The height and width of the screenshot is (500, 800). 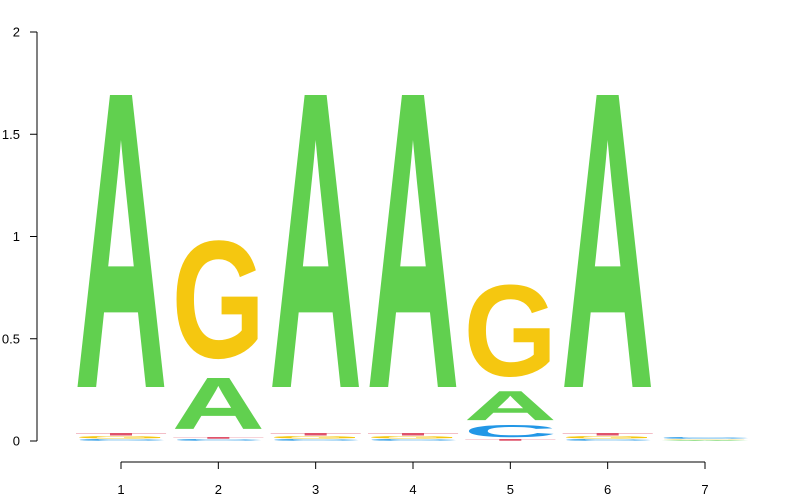 What do you see at coordinates (218, 489) in the screenshot?
I see `x-tick-label: 2` at bounding box center [218, 489].